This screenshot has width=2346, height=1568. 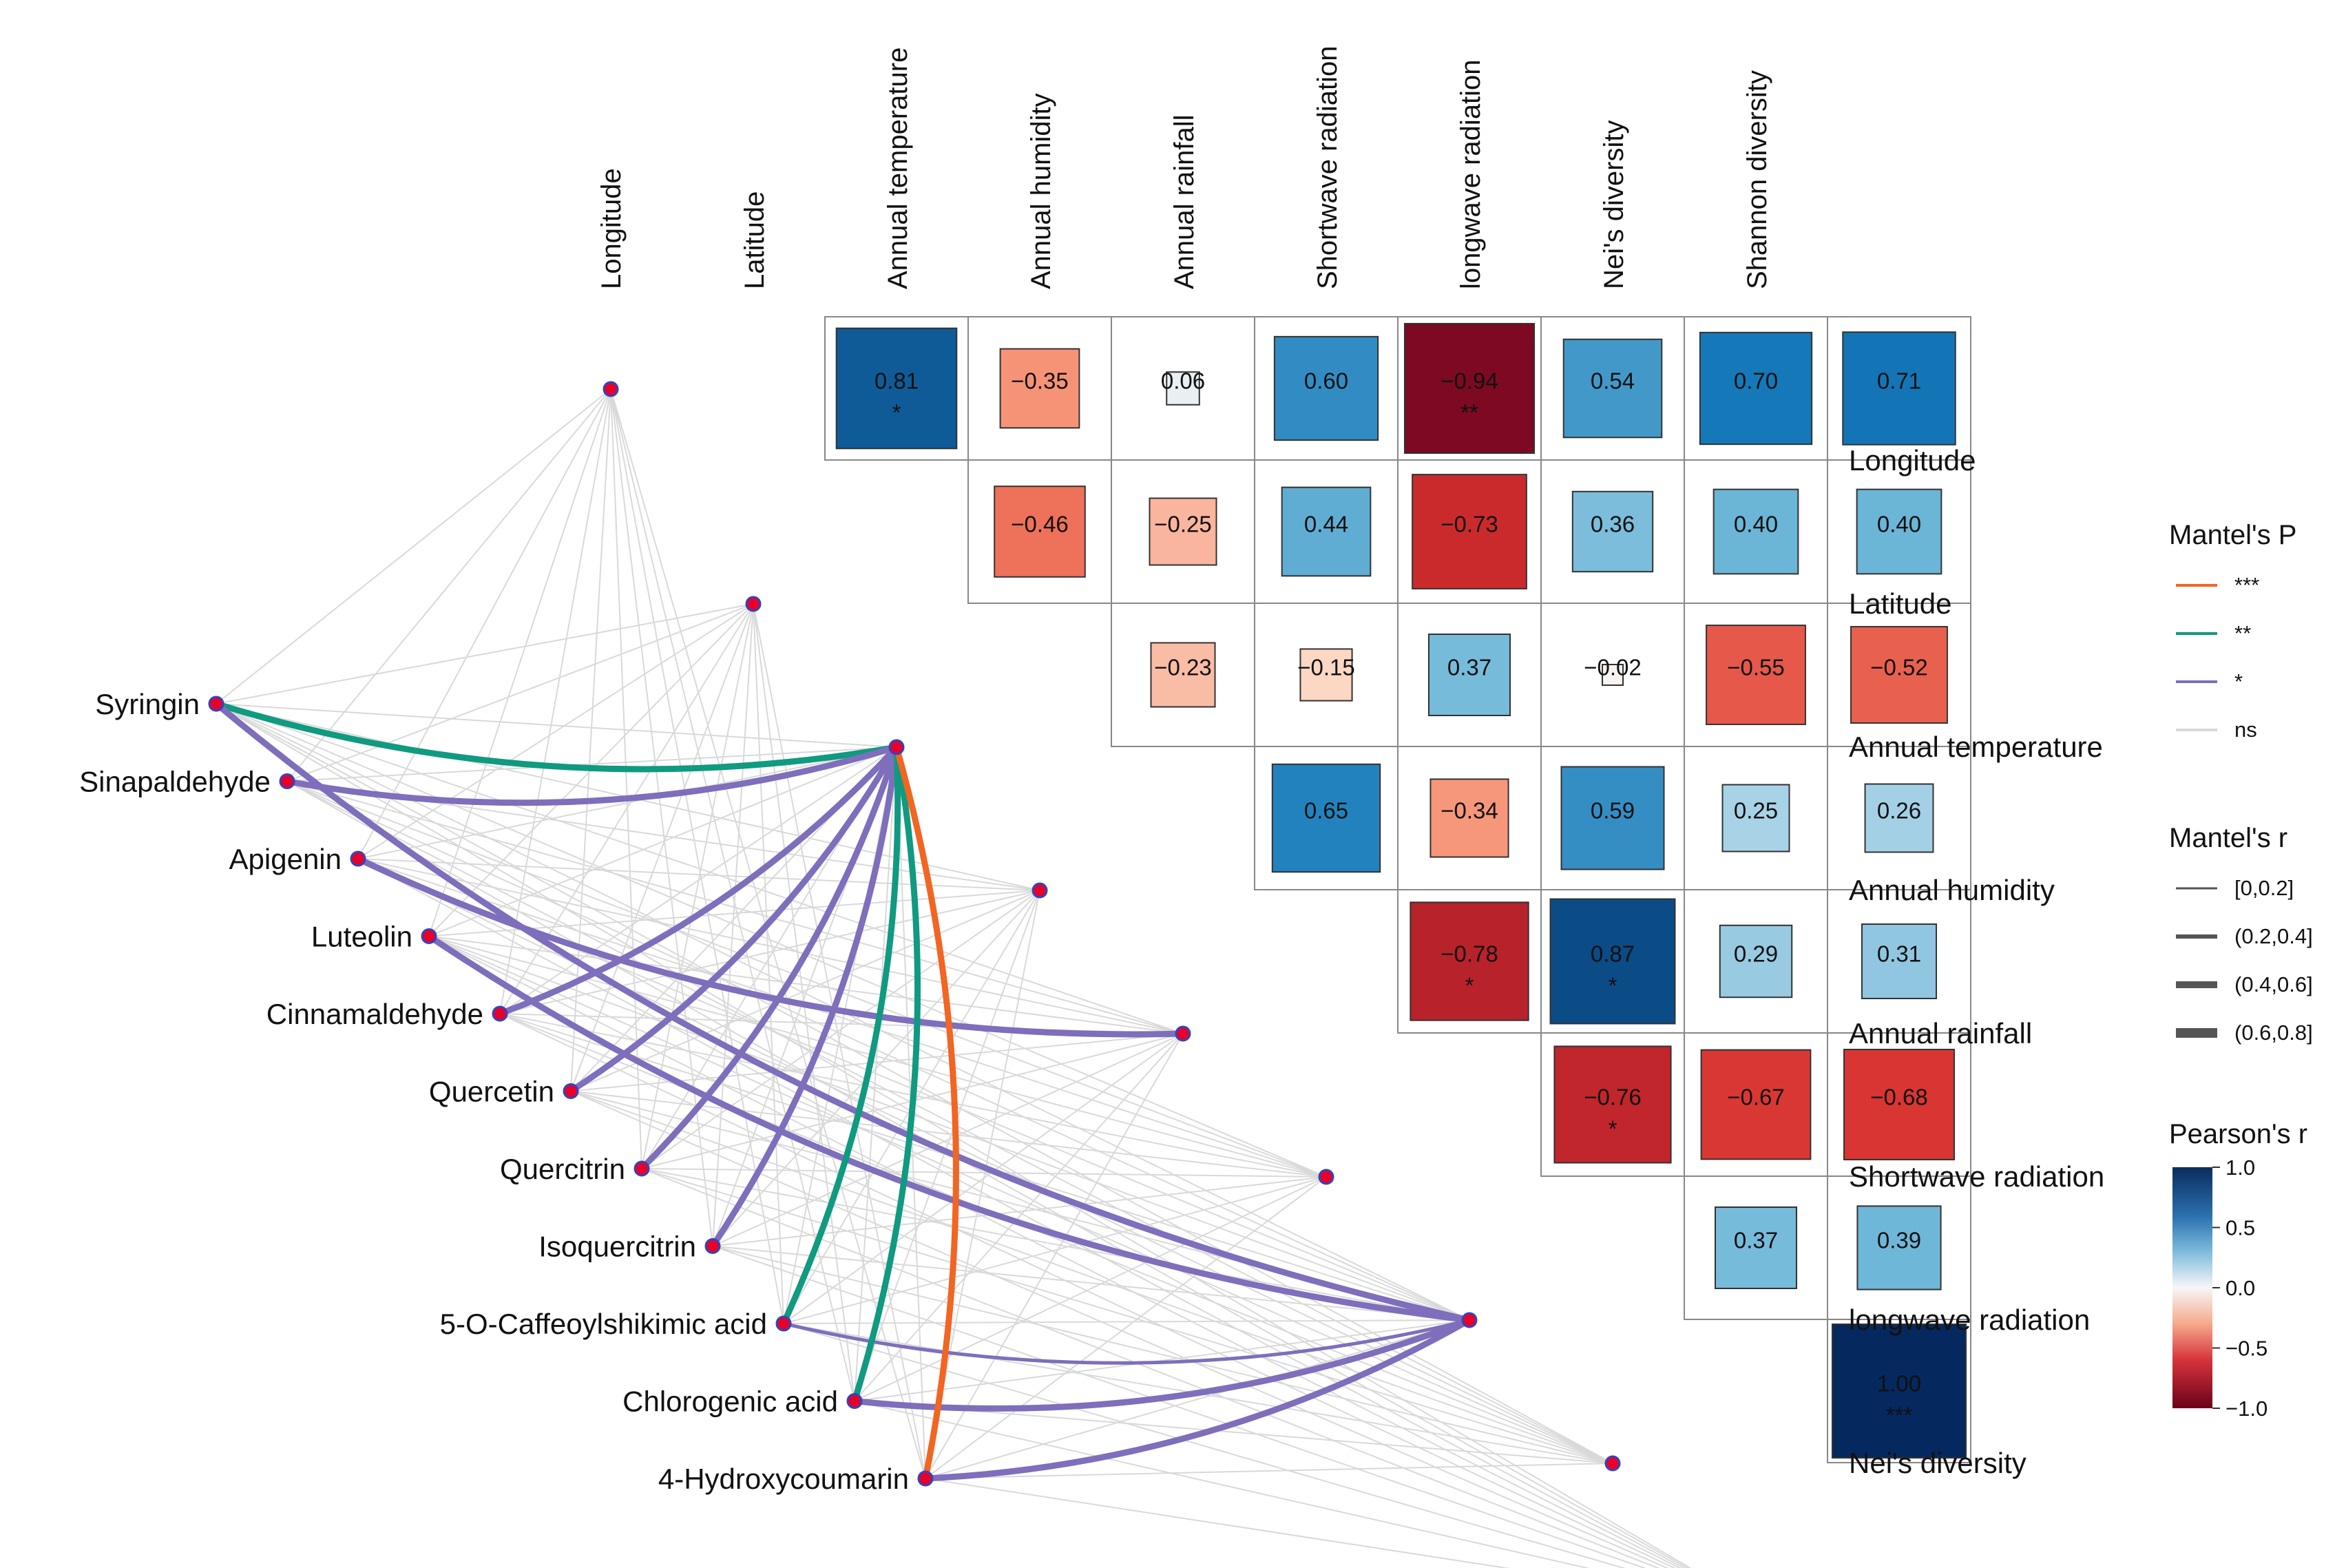 I want to click on ns-link-syringin-annual-temperature, so click(x=556, y=725).